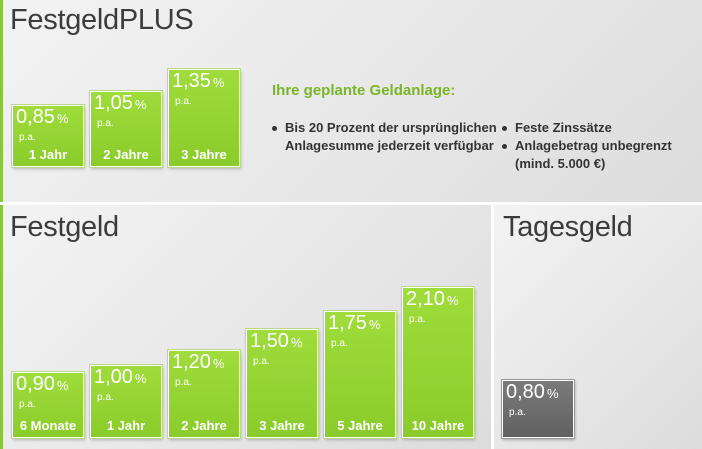 The image size is (702, 449). Describe the element at coordinates (48, 425) in the screenshot. I see `term-label: 6 Monate` at that location.